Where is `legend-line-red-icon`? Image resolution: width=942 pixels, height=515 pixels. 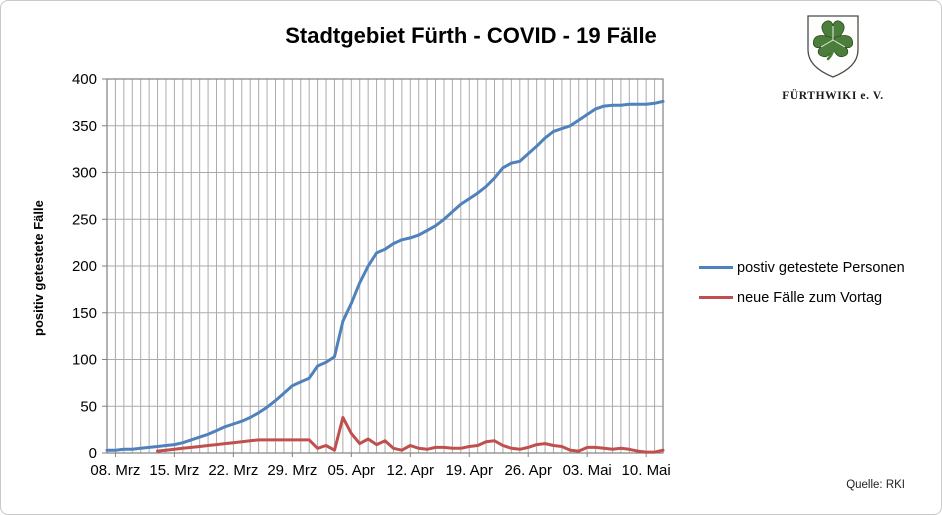 legend-line-red-icon is located at coordinates (716, 297).